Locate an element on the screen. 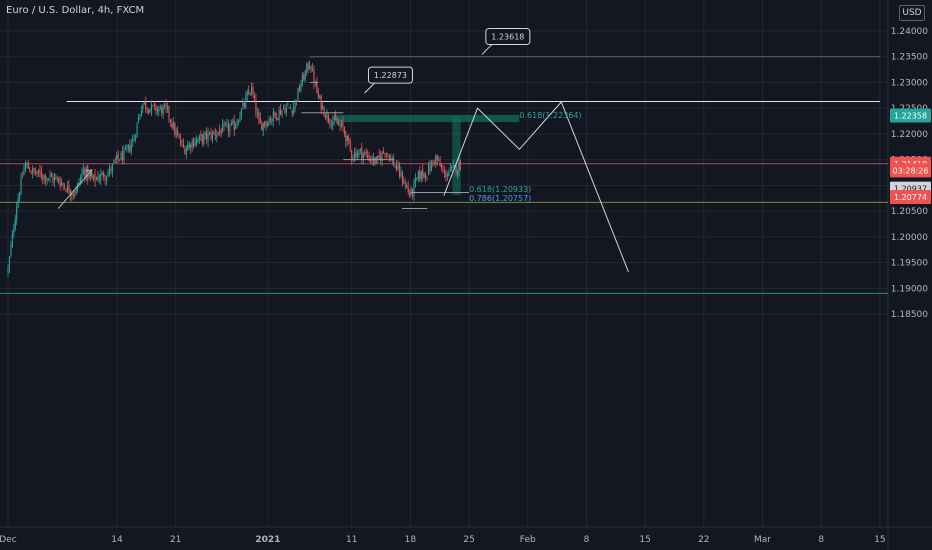  price-tick-label: 1.22000 is located at coordinates (909, 135).